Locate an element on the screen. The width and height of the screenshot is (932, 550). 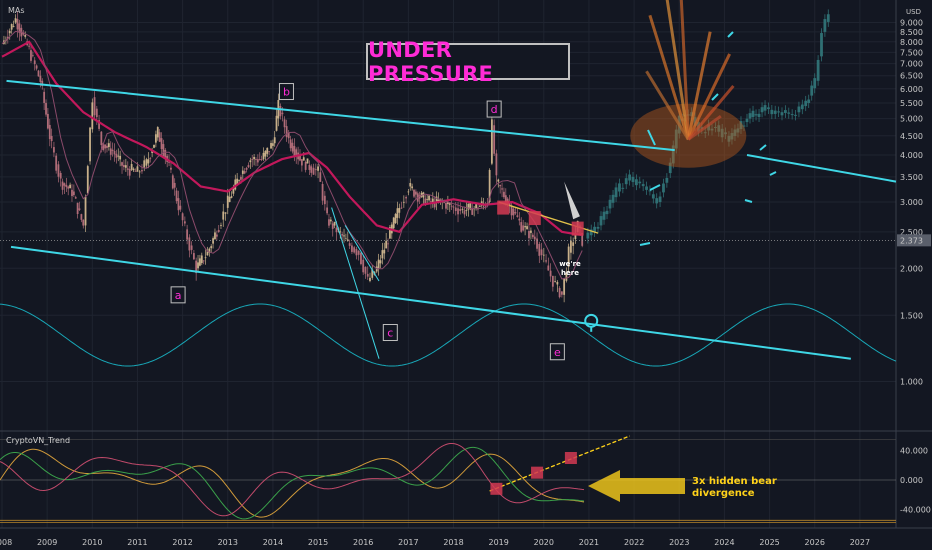
title-box: UNDER PRESSURE is located at coordinates (468, 62).